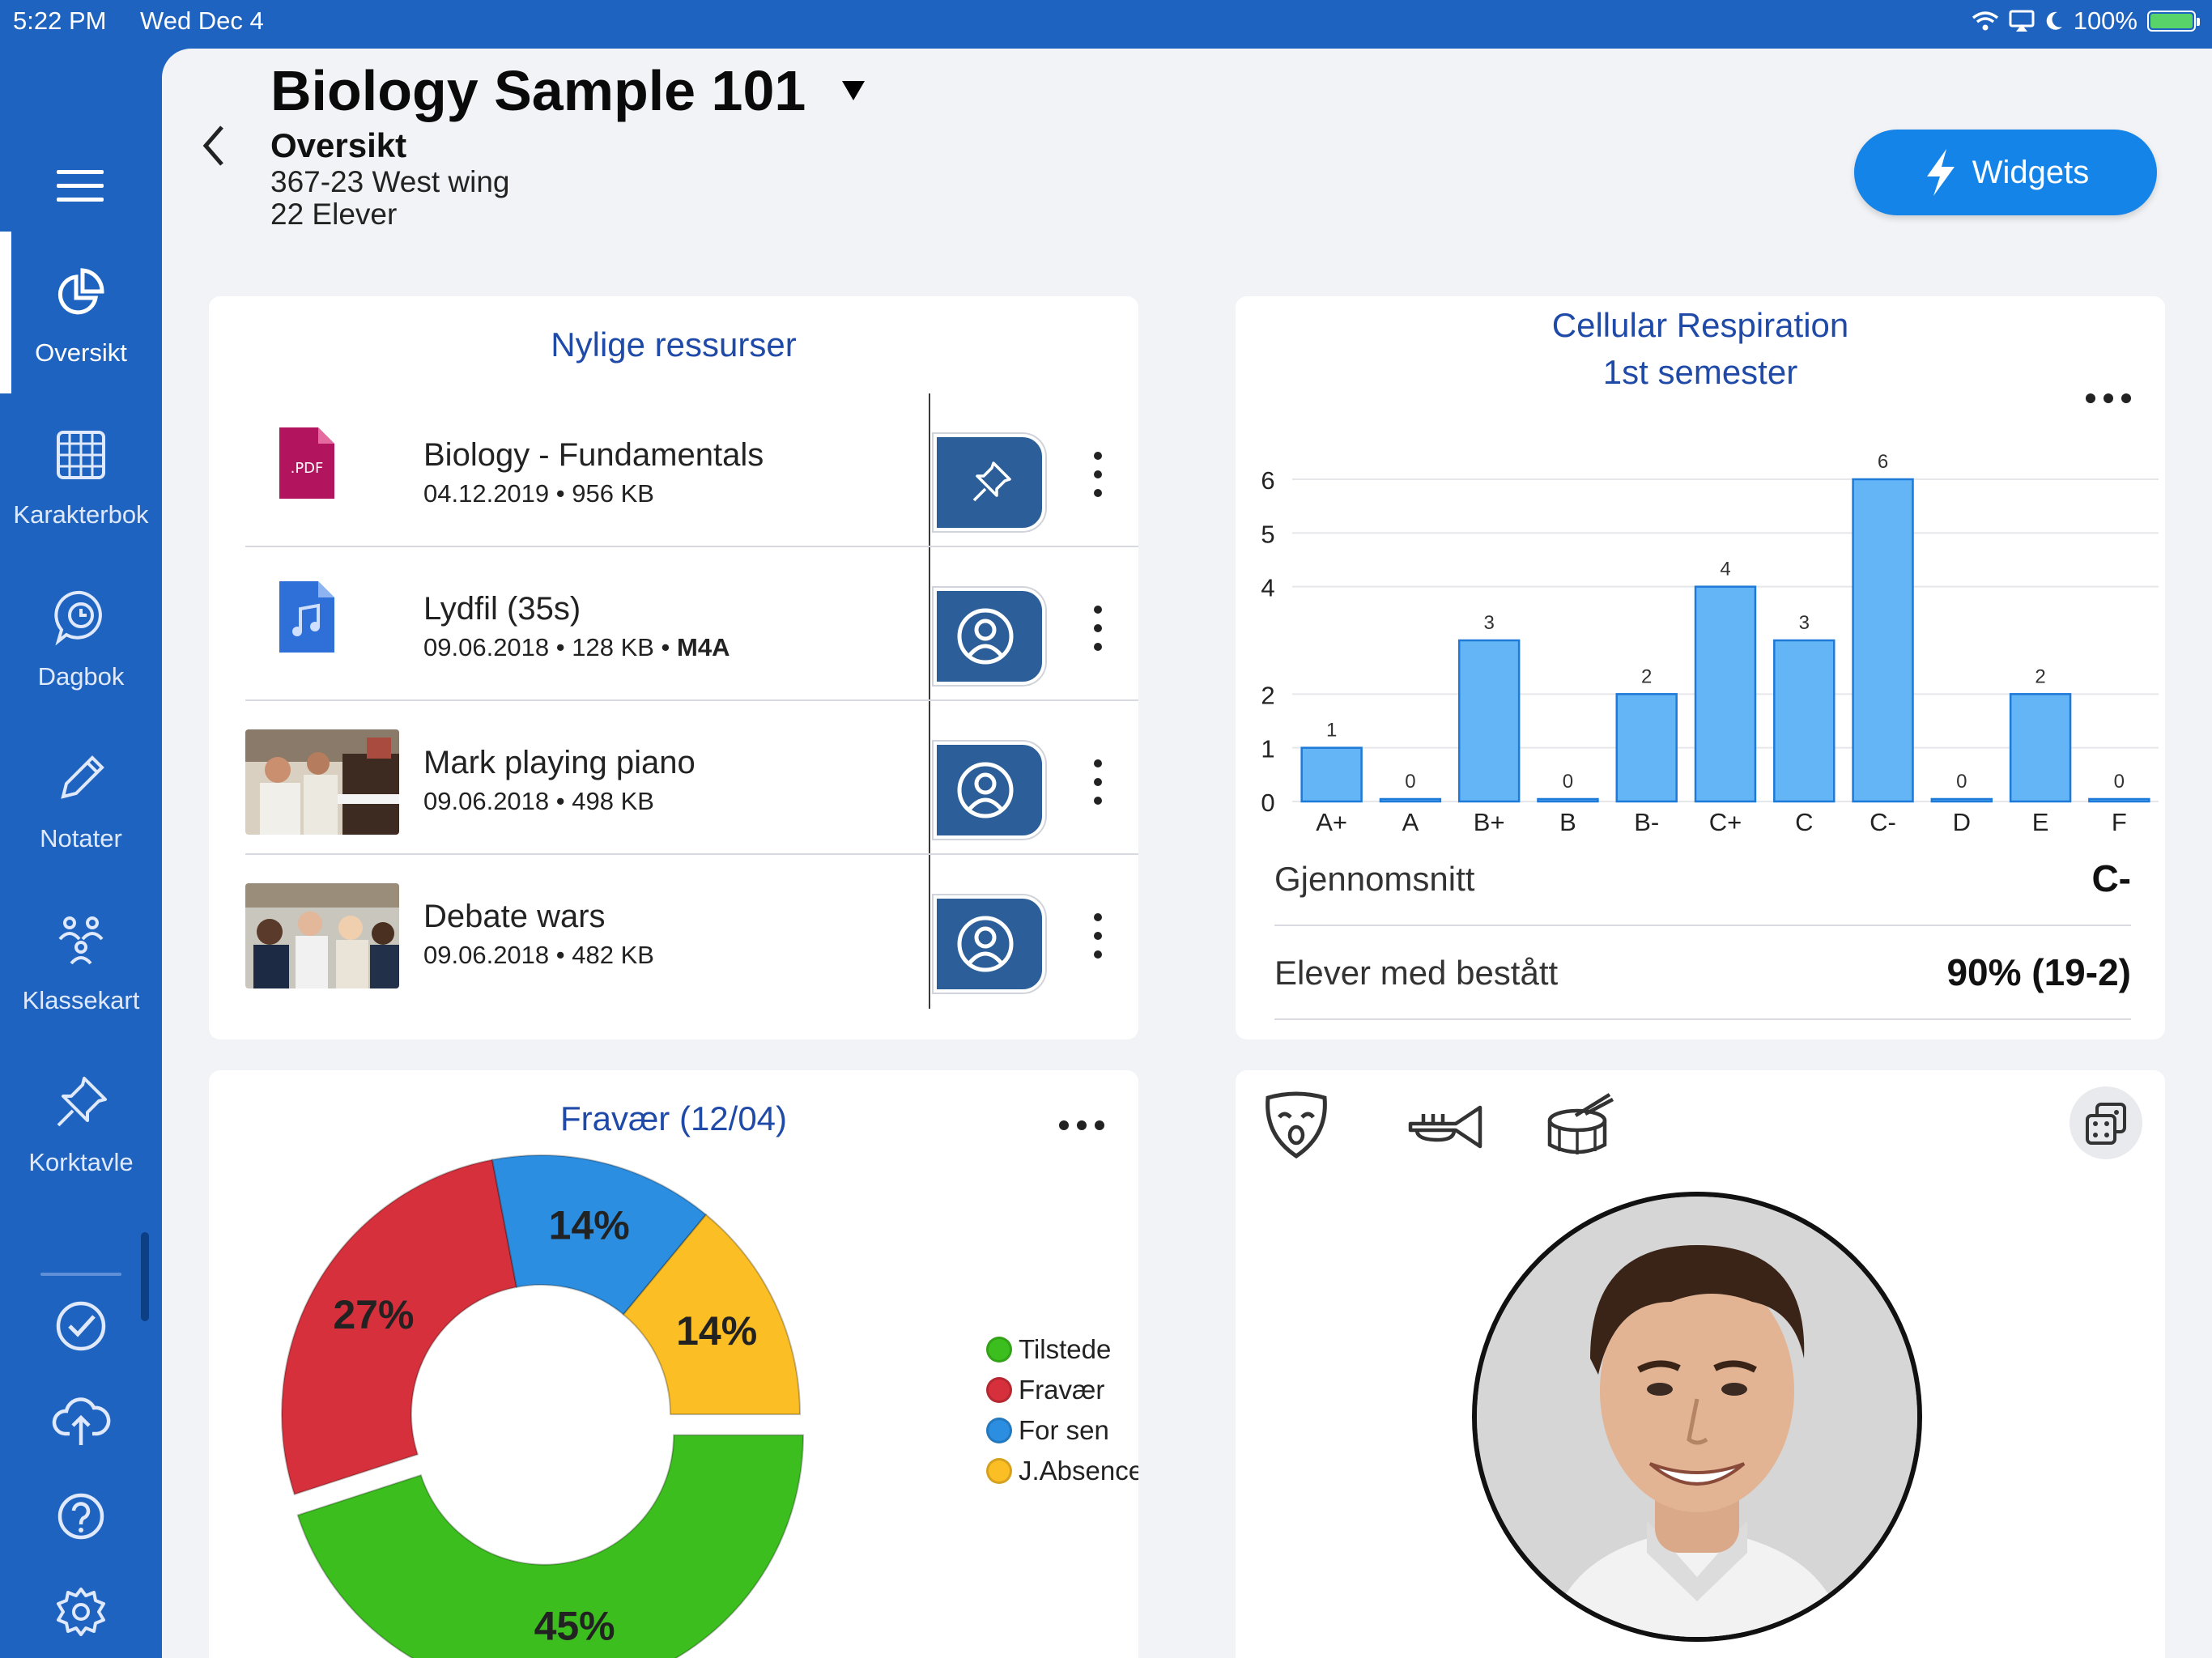 This screenshot has height=1658, width=2212. I want to click on lightning-icon, so click(1941, 172).